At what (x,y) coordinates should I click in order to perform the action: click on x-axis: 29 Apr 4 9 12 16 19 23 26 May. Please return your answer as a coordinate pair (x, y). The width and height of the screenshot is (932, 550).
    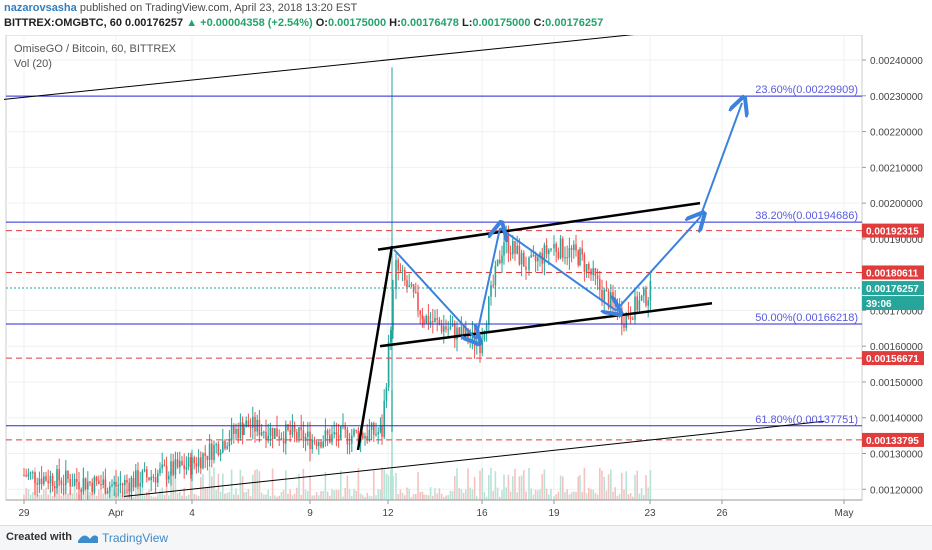
    Looking at the image, I should click on (434, 509).